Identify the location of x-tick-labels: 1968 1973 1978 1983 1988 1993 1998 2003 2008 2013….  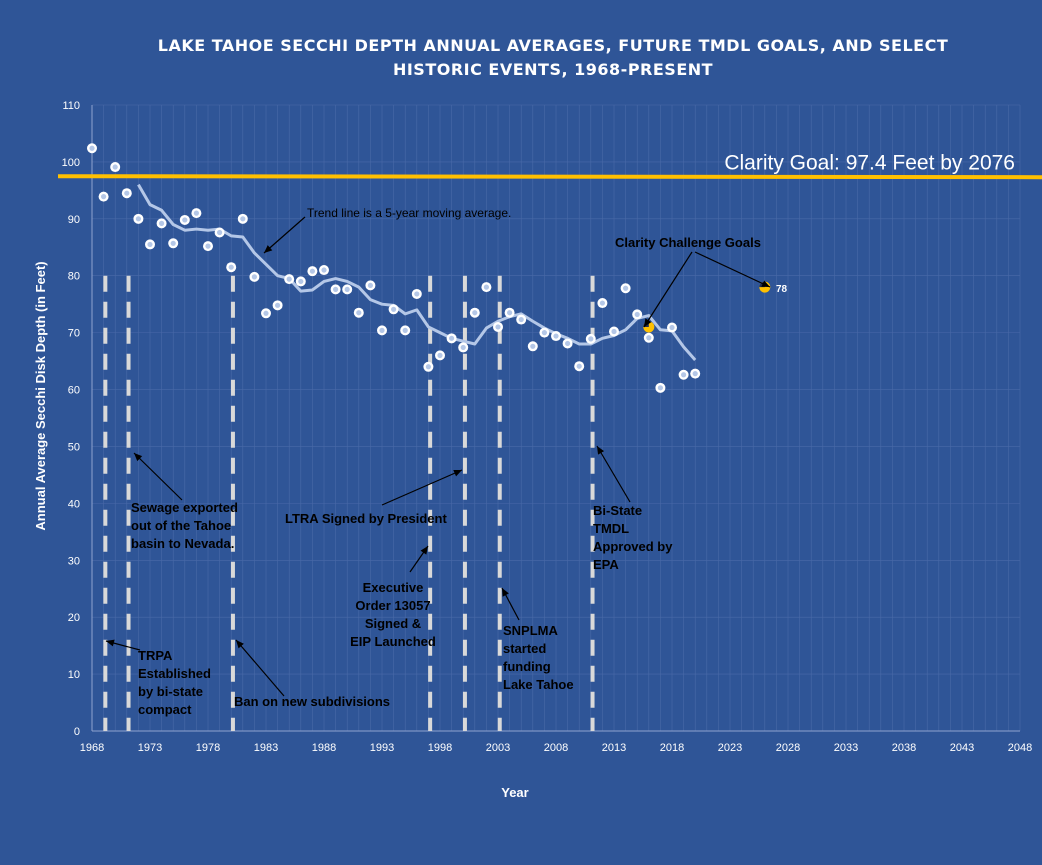
(556, 748).